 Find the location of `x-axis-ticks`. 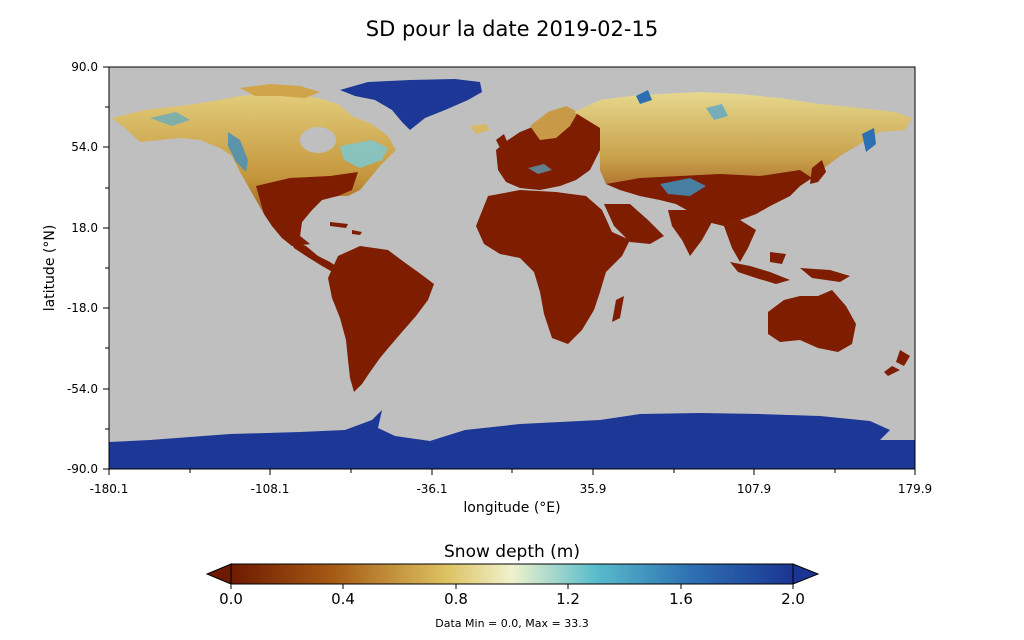

x-axis-ticks is located at coordinates (512, 472).